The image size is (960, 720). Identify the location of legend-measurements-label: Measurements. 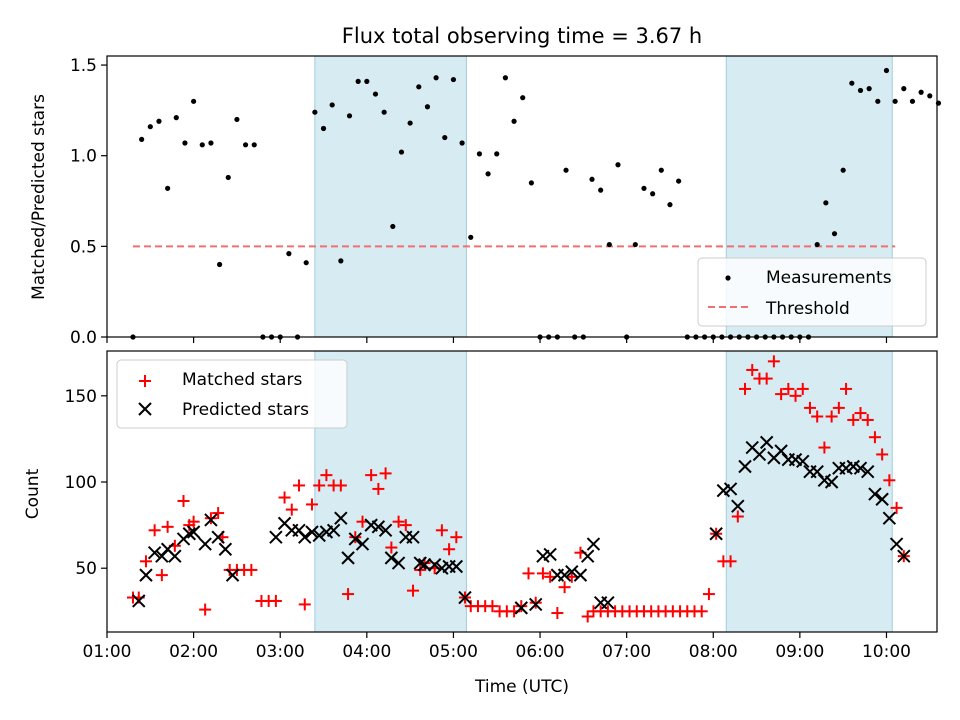
(829, 278).